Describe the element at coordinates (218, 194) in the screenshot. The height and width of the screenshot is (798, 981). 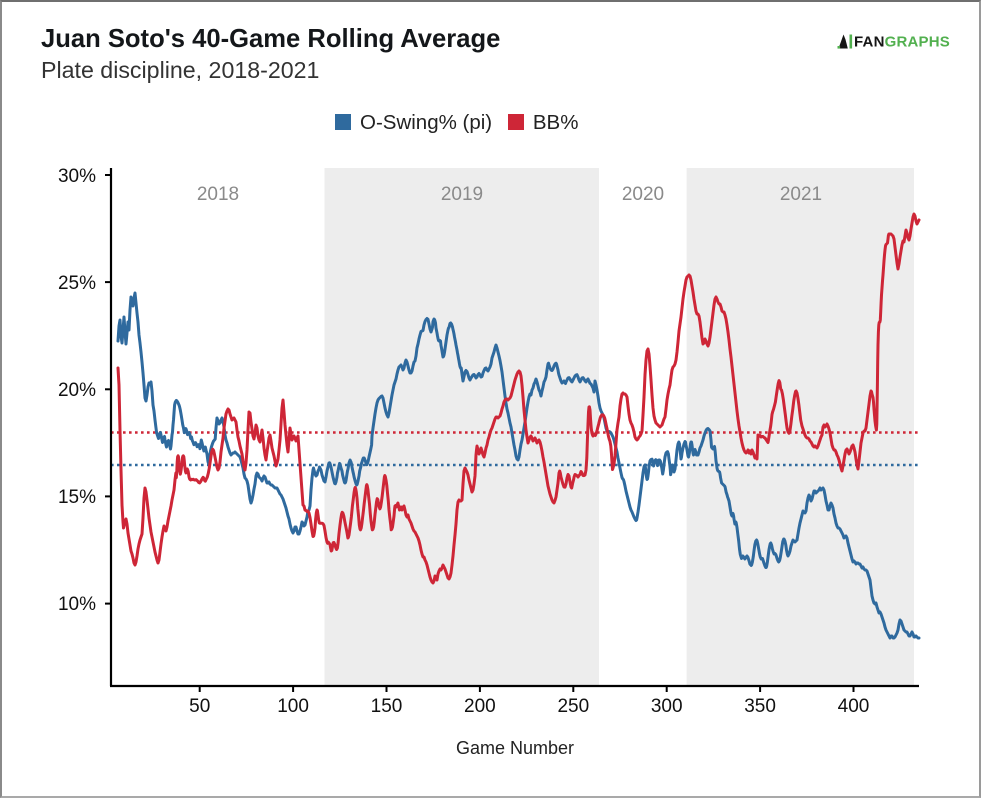
I see `svg-text: 2018` at that location.